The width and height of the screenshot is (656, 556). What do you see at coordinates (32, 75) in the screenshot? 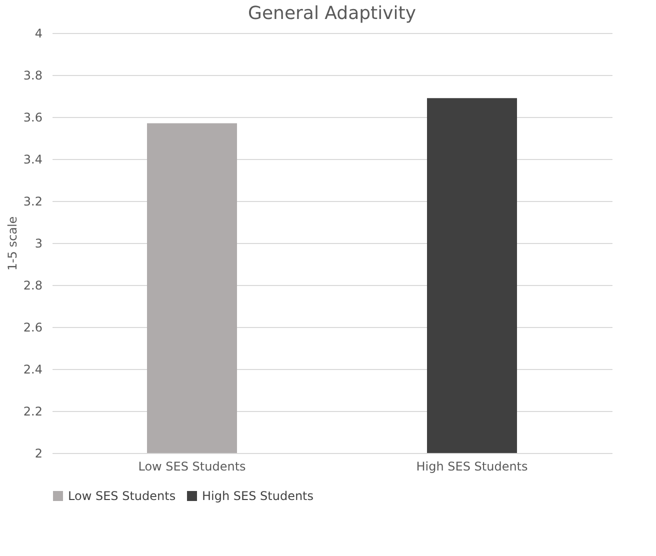
I see `y-tick-label: 3.8` at bounding box center [32, 75].